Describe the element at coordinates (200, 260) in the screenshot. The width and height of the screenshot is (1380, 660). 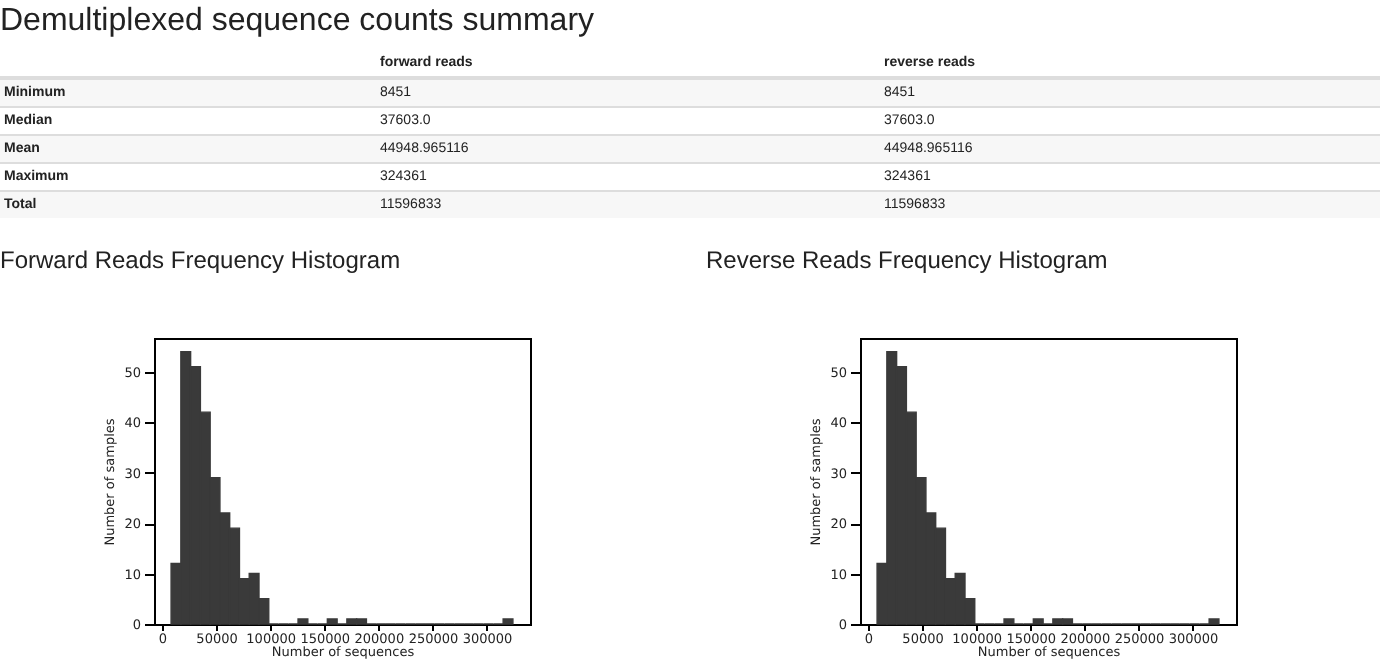
I see `chart-title: Forward Reads Frequency Histogram` at that location.